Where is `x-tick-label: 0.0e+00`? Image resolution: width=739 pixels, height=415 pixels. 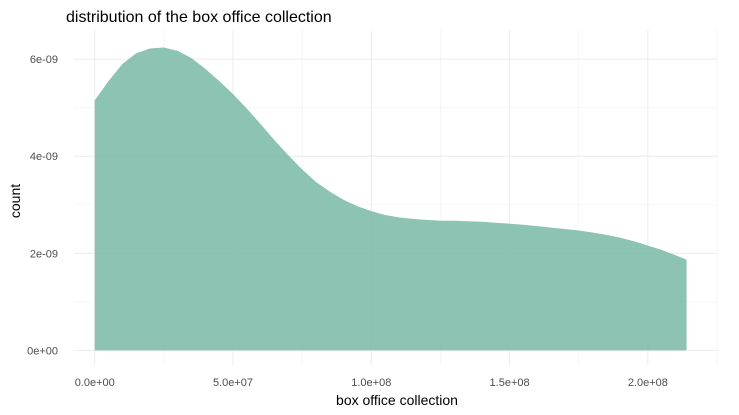
x-tick-label: 0.0e+00 is located at coordinates (95, 383).